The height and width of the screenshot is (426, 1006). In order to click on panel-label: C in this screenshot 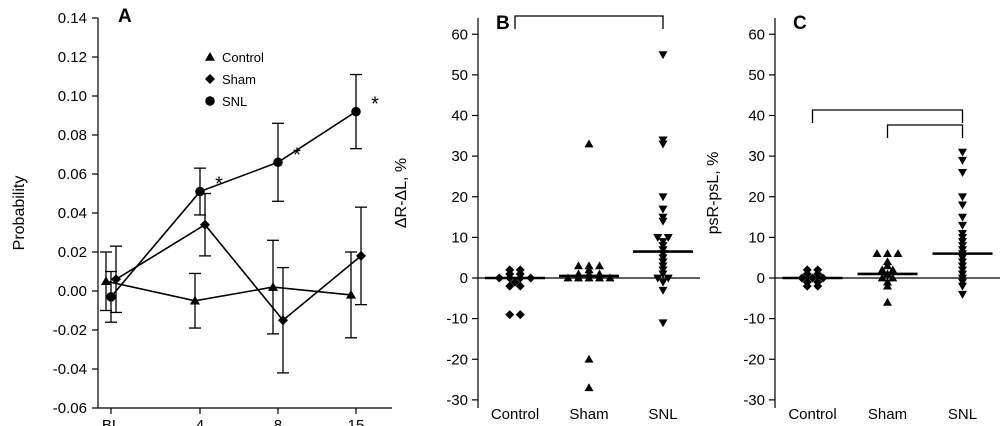, I will do `click(800, 23)`.